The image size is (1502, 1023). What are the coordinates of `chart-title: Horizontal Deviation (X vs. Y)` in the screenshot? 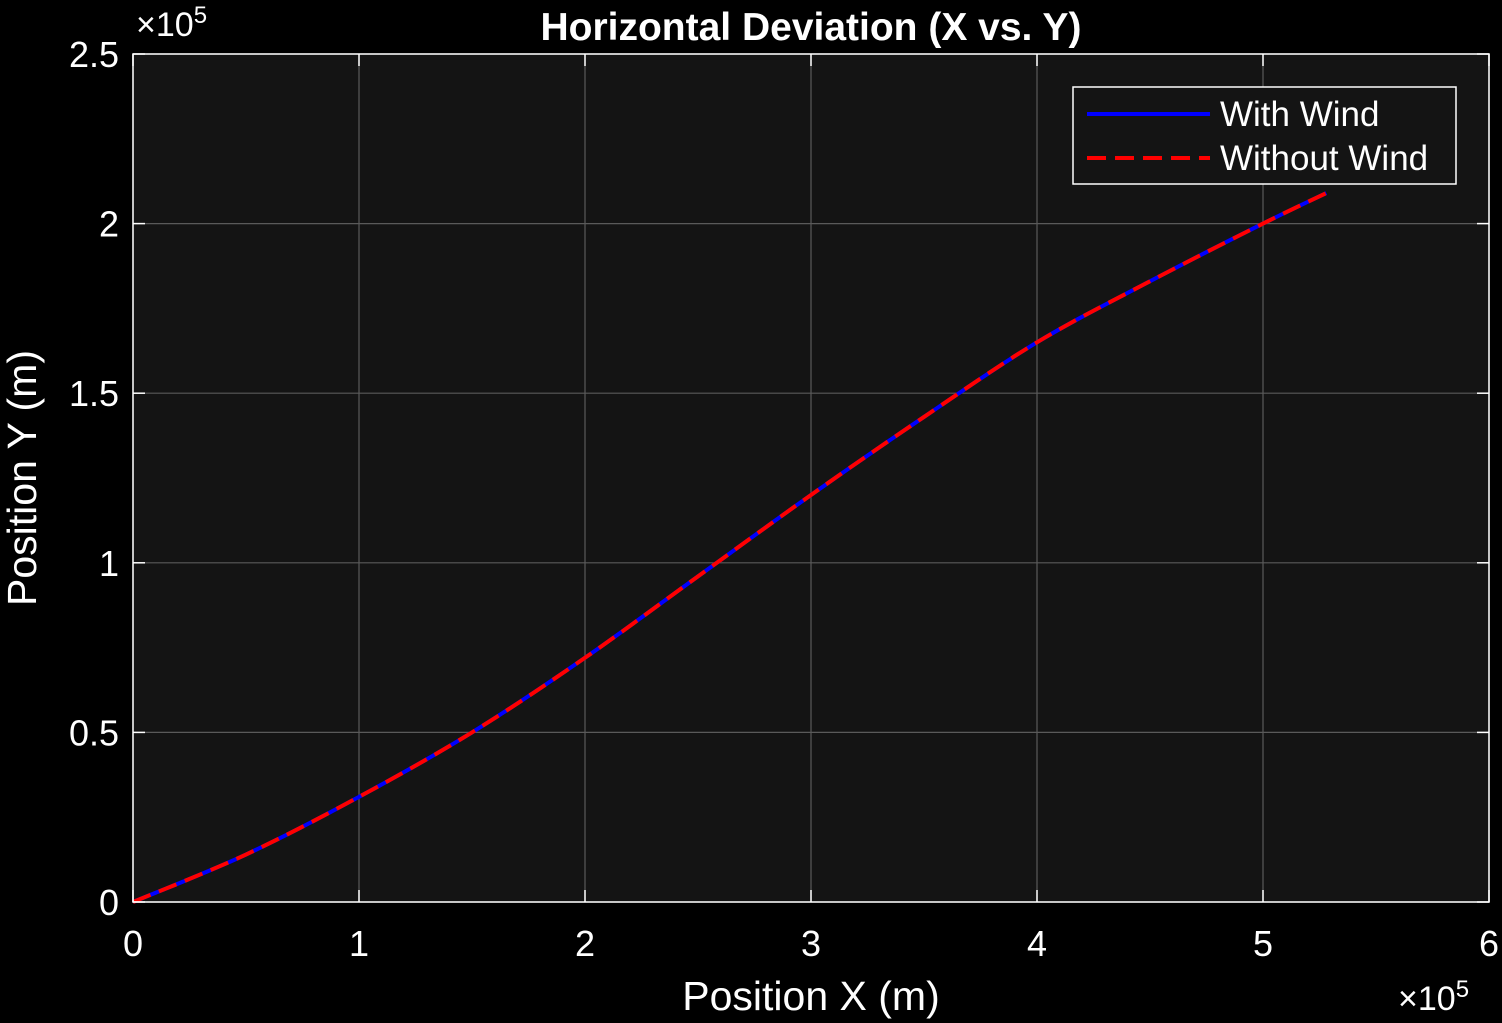 It's located at (810, 27).